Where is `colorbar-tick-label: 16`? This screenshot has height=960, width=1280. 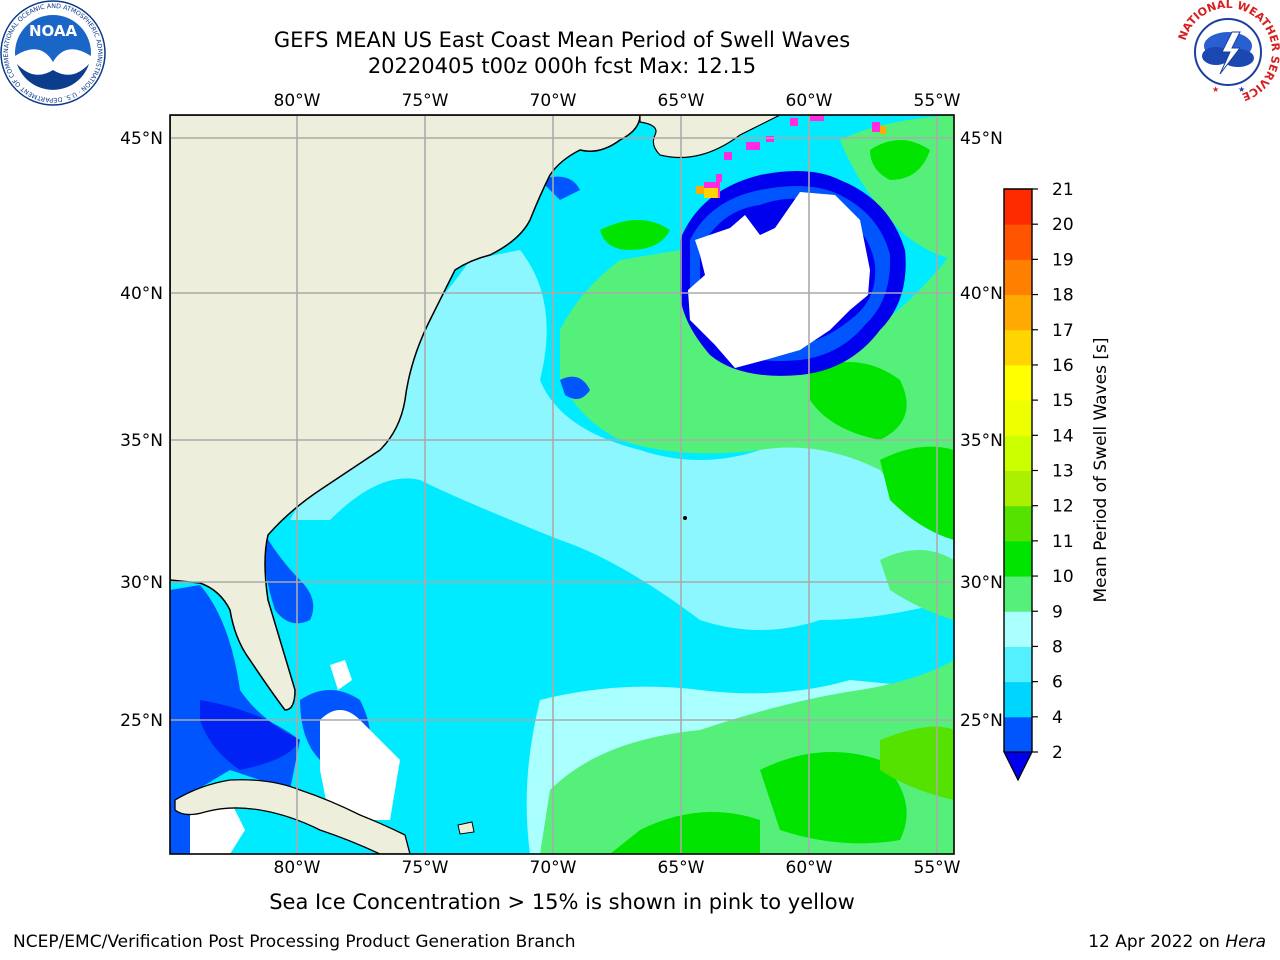
colorbar-tick-label: 16 is located at coordinates (1063, 366).